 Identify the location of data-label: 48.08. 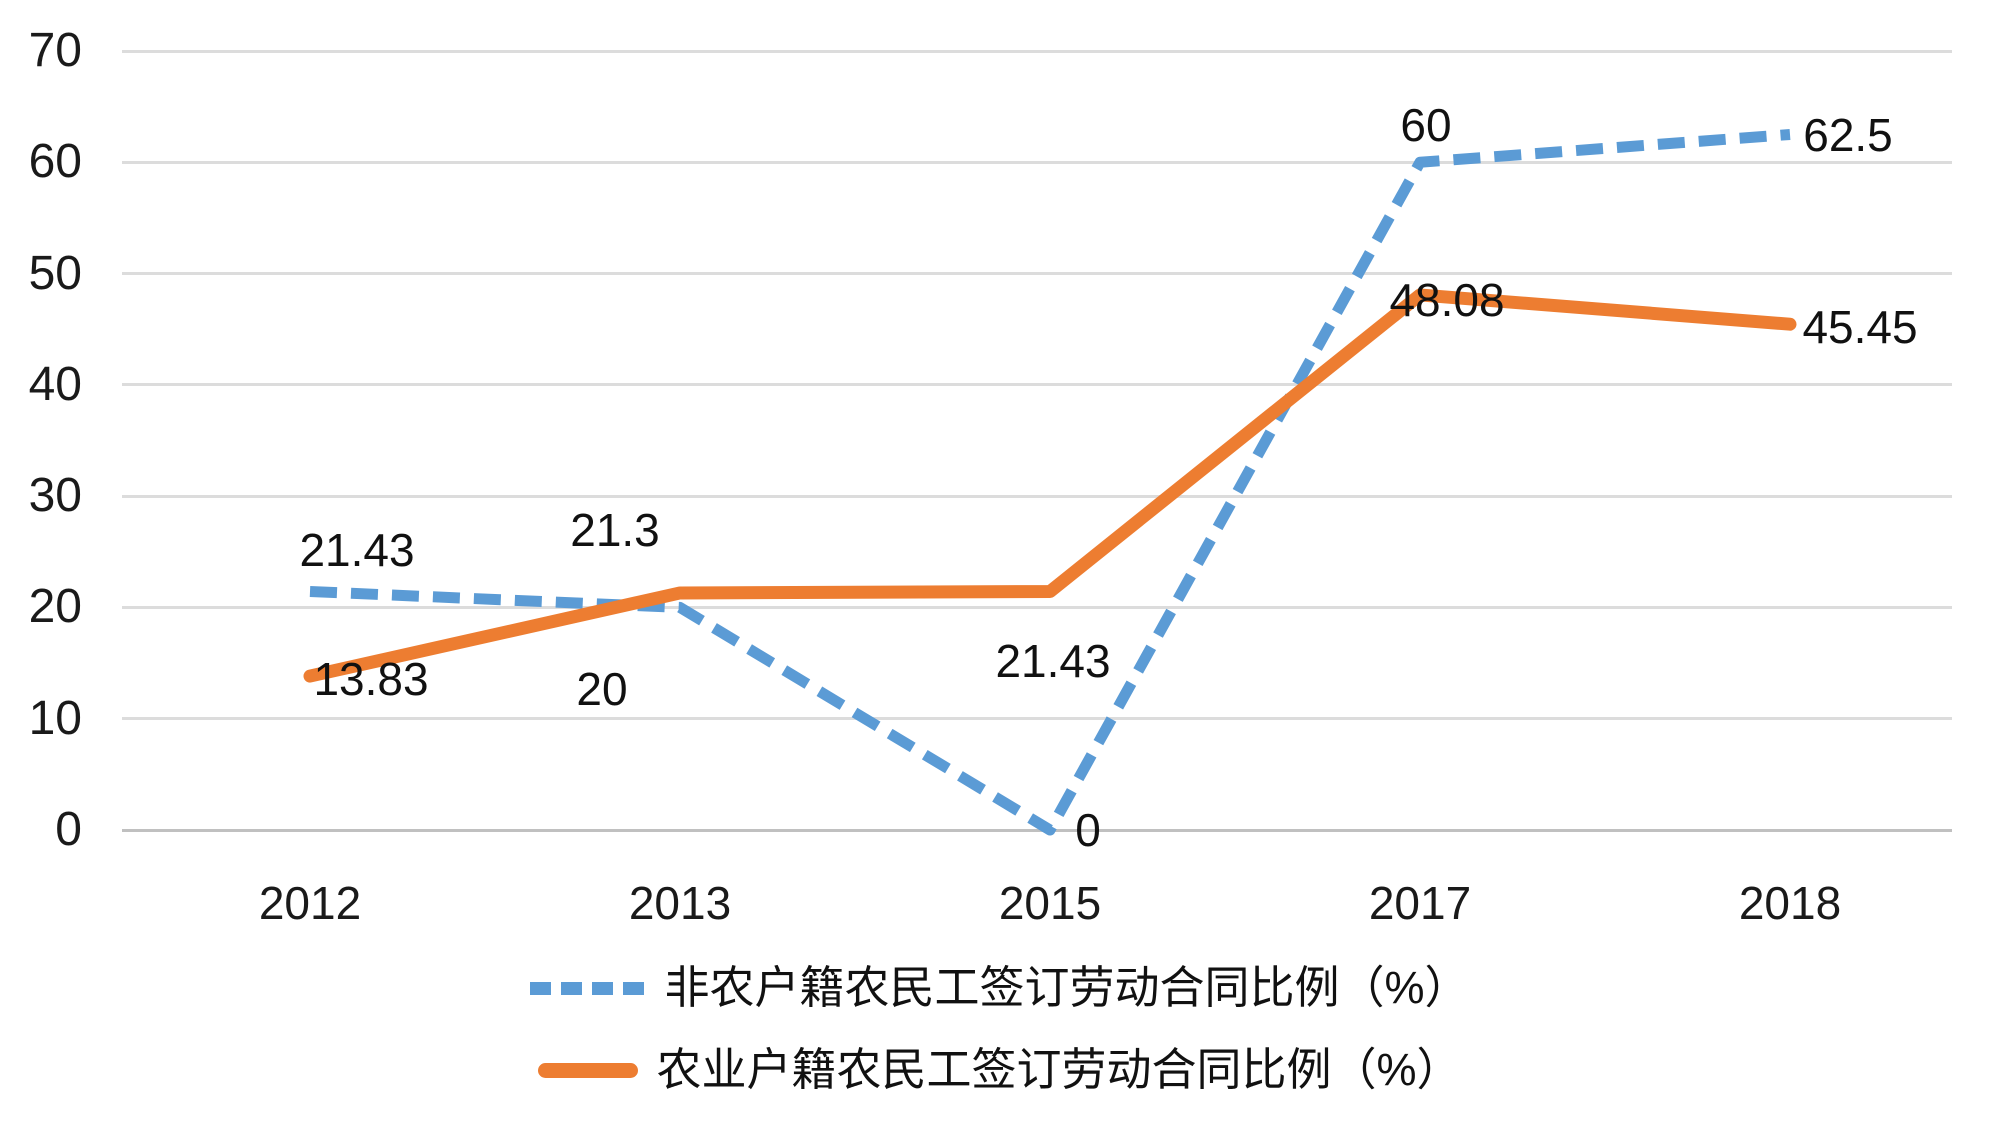
(1447, 299).